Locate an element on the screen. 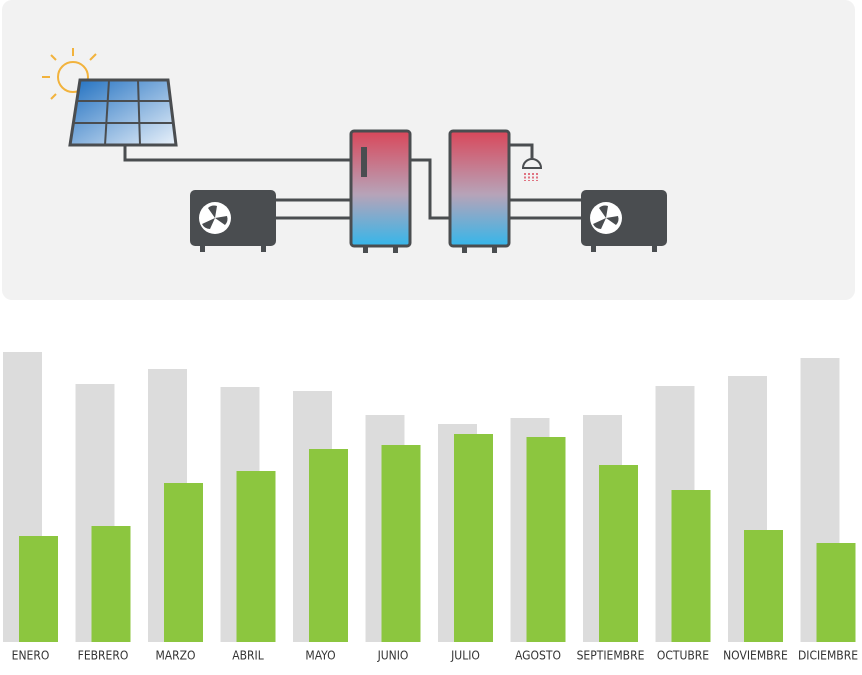  x-tick-label: SEPTIEMBRE is located at coordinates (611, 656).